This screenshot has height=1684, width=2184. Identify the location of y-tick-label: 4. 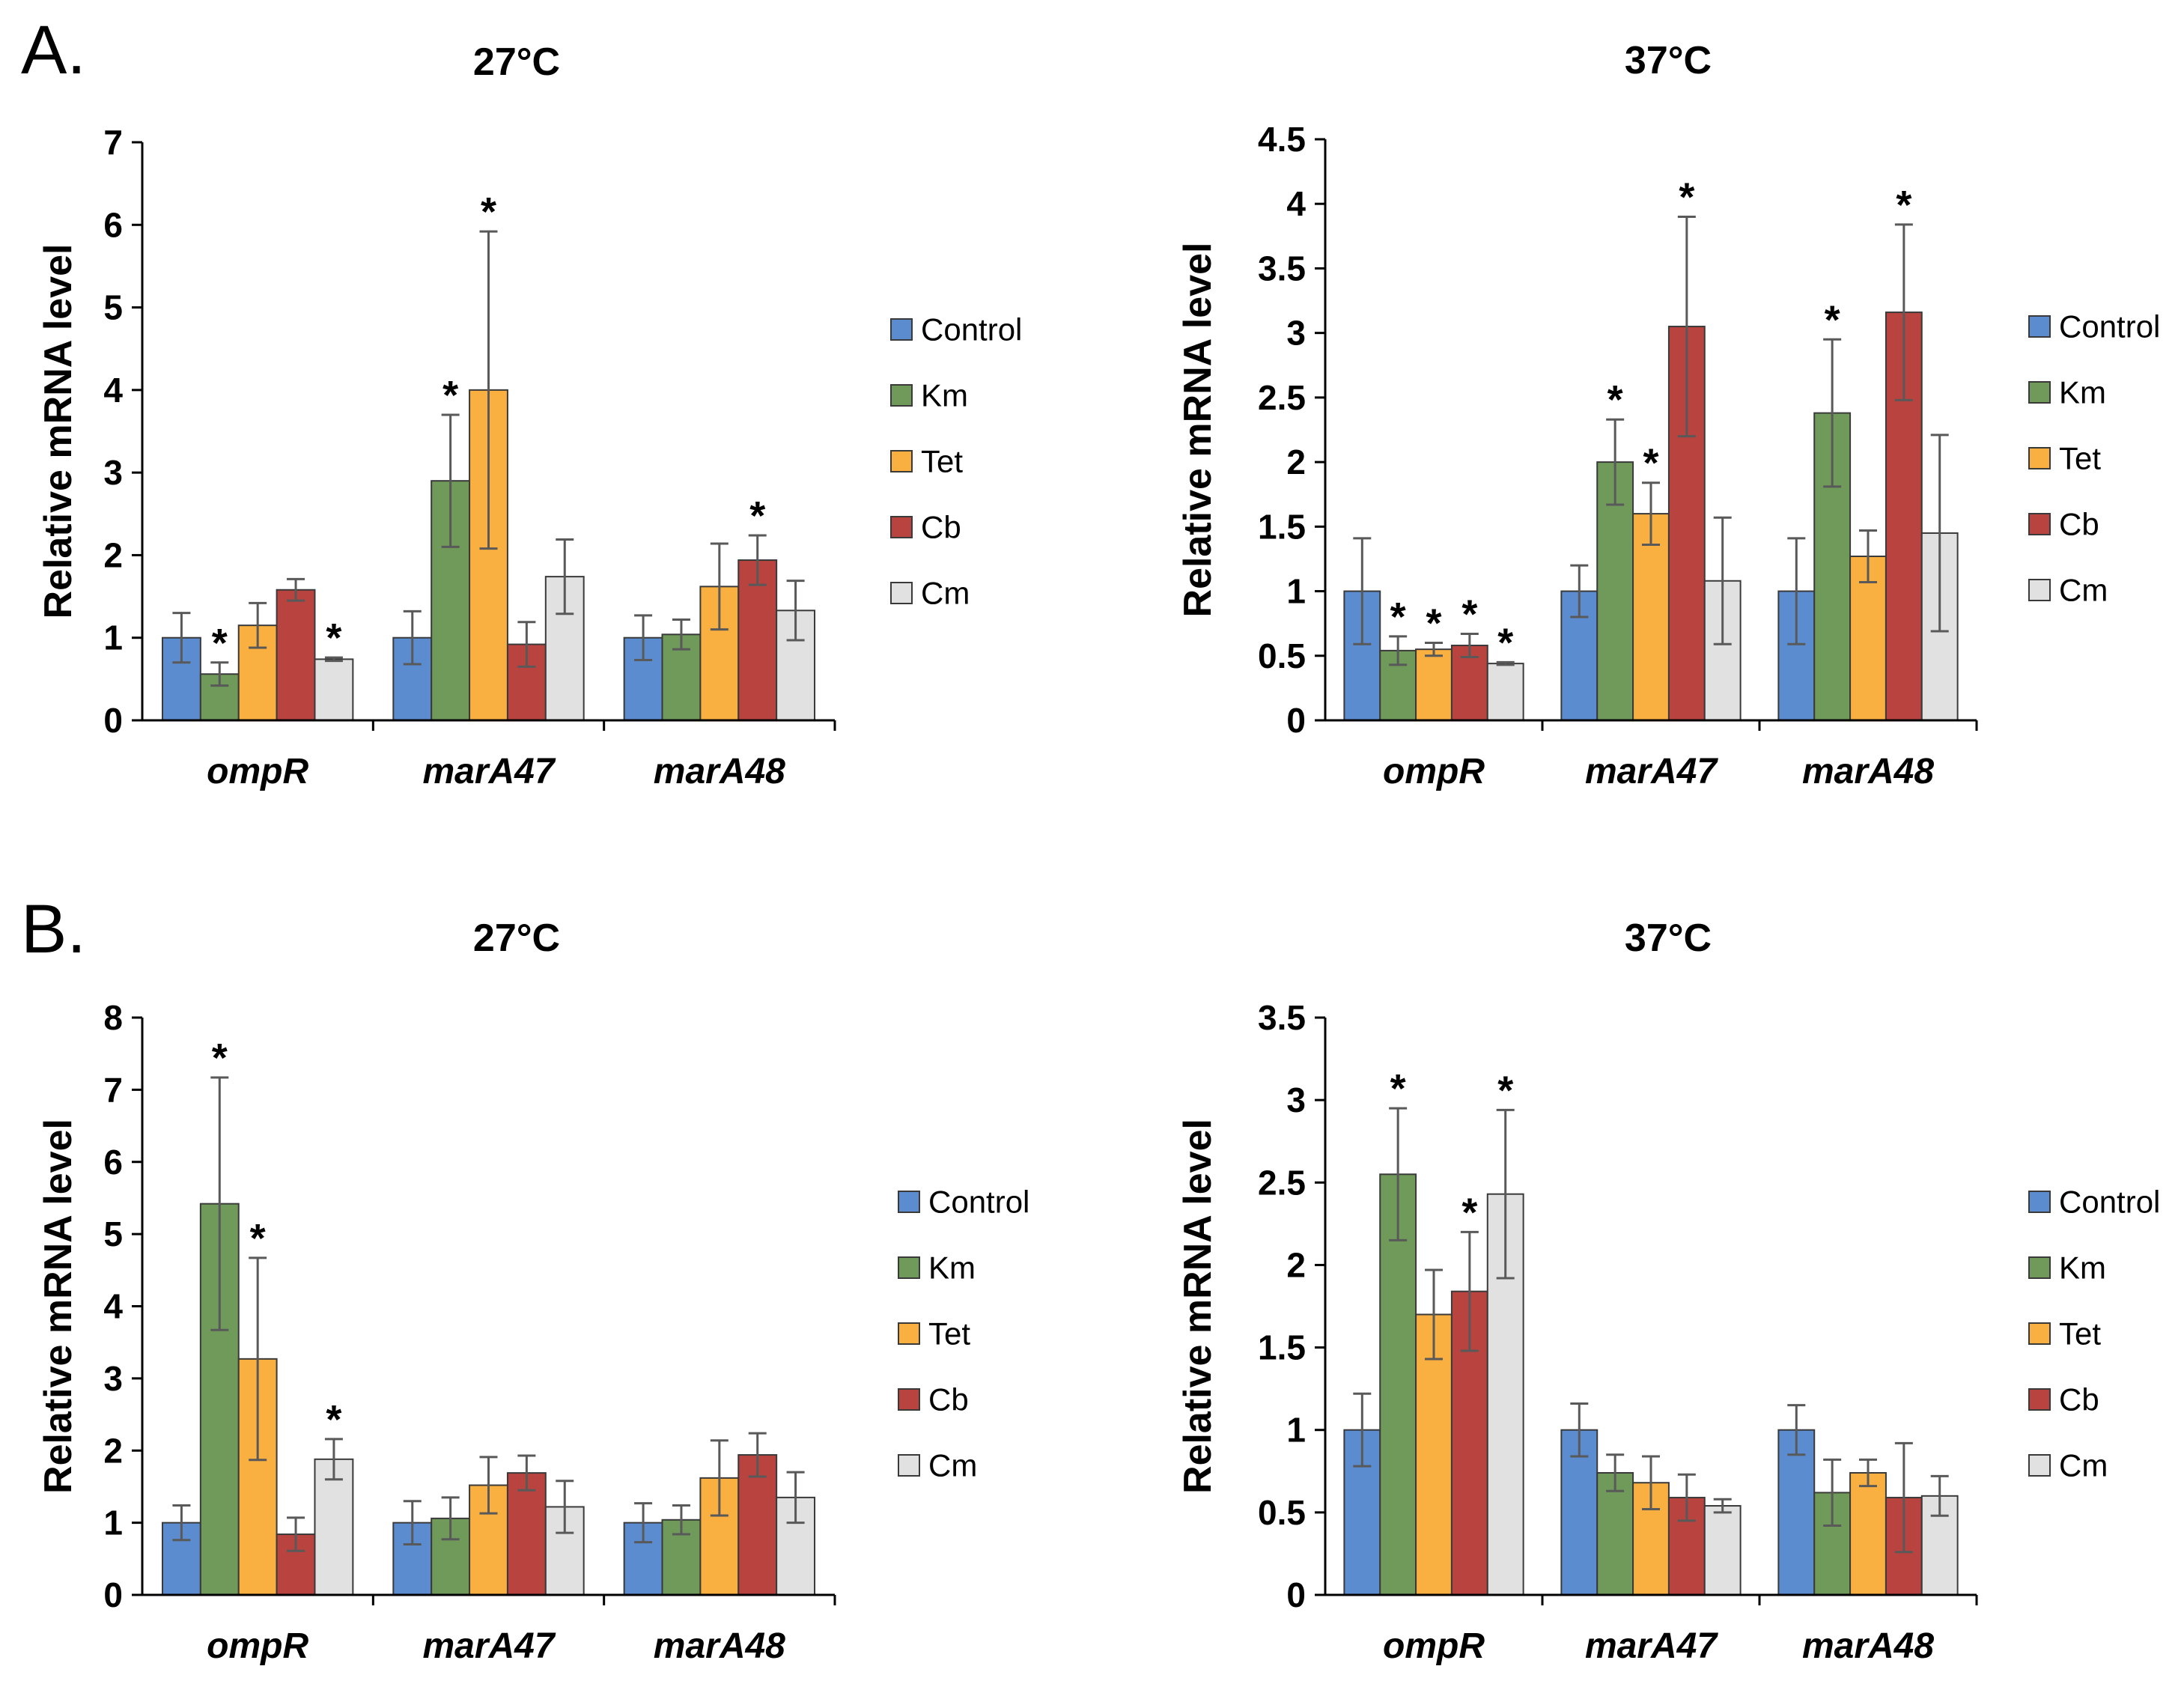
(1296, 203).